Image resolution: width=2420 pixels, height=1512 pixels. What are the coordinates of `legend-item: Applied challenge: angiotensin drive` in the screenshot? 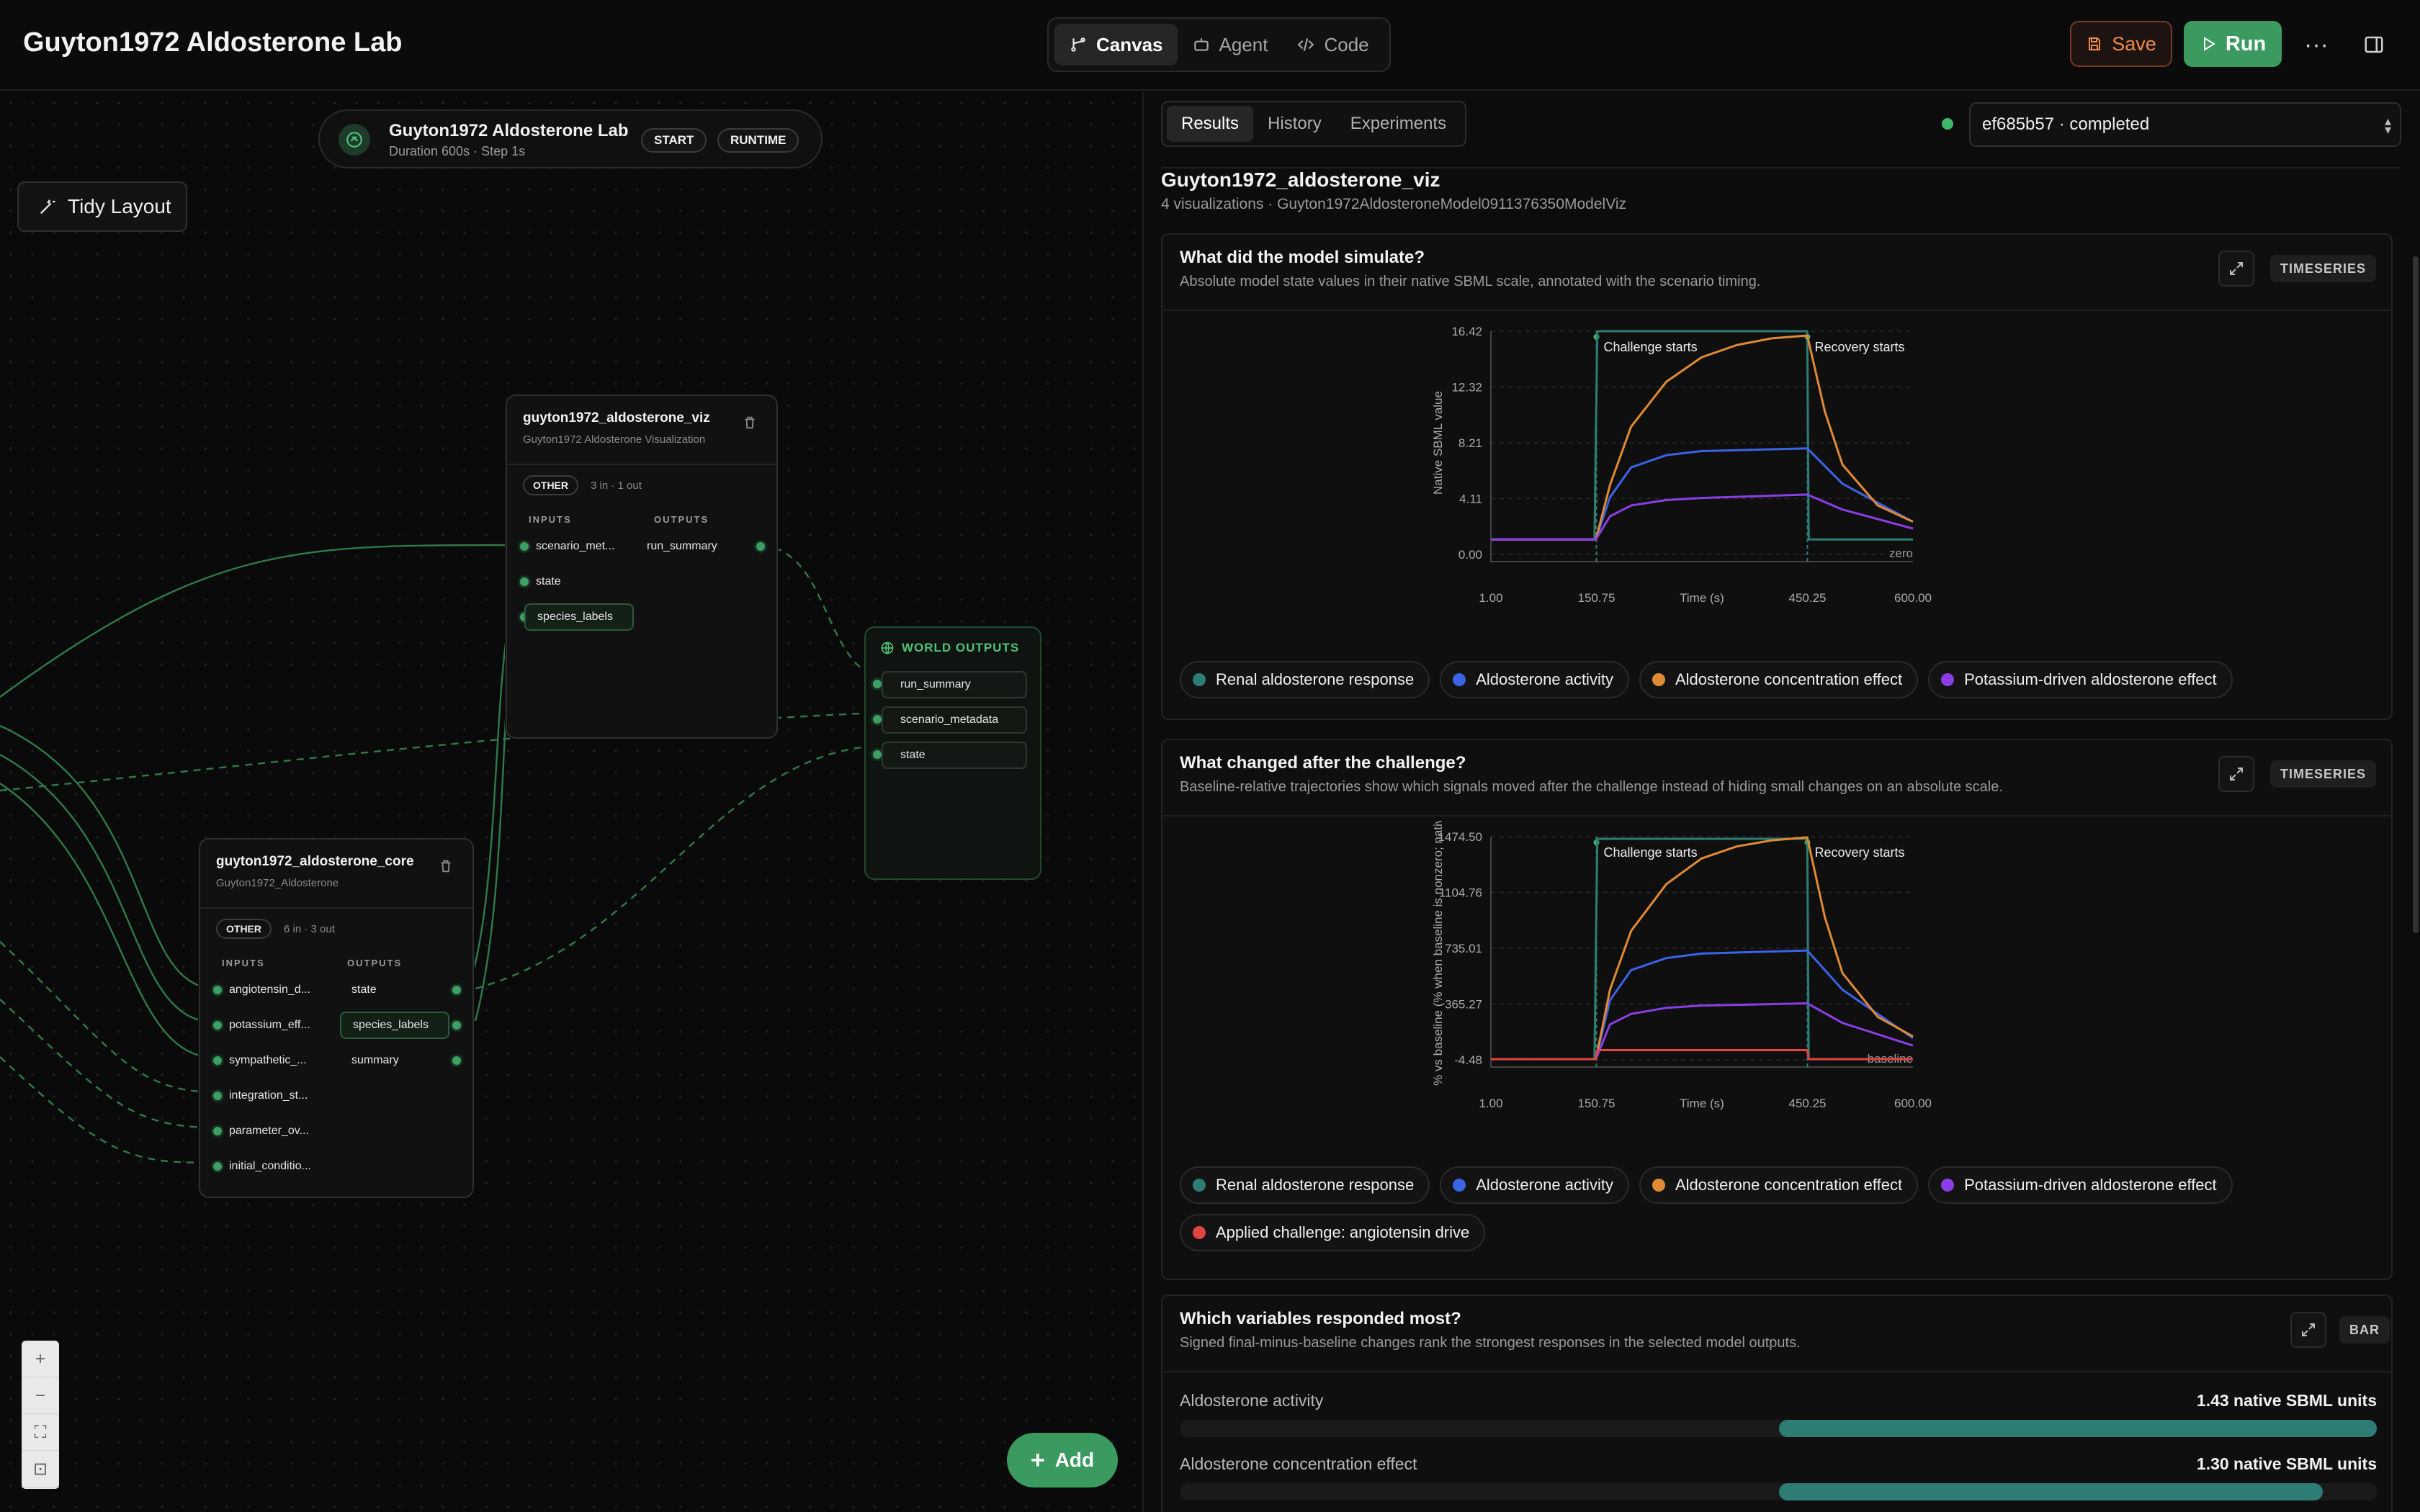 It's located at (1333, 1232).